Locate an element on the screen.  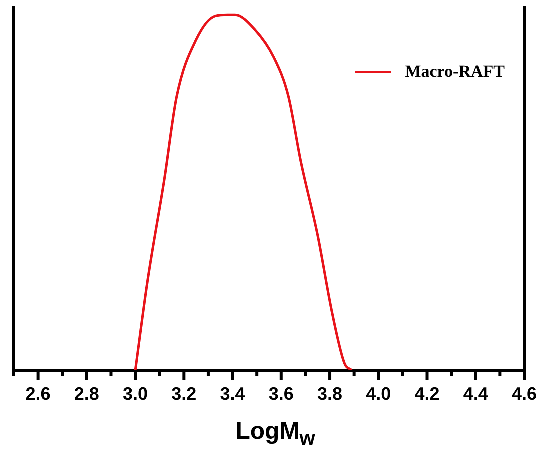
x-tick-label: 4.2 is located at coordinates (427, 394).